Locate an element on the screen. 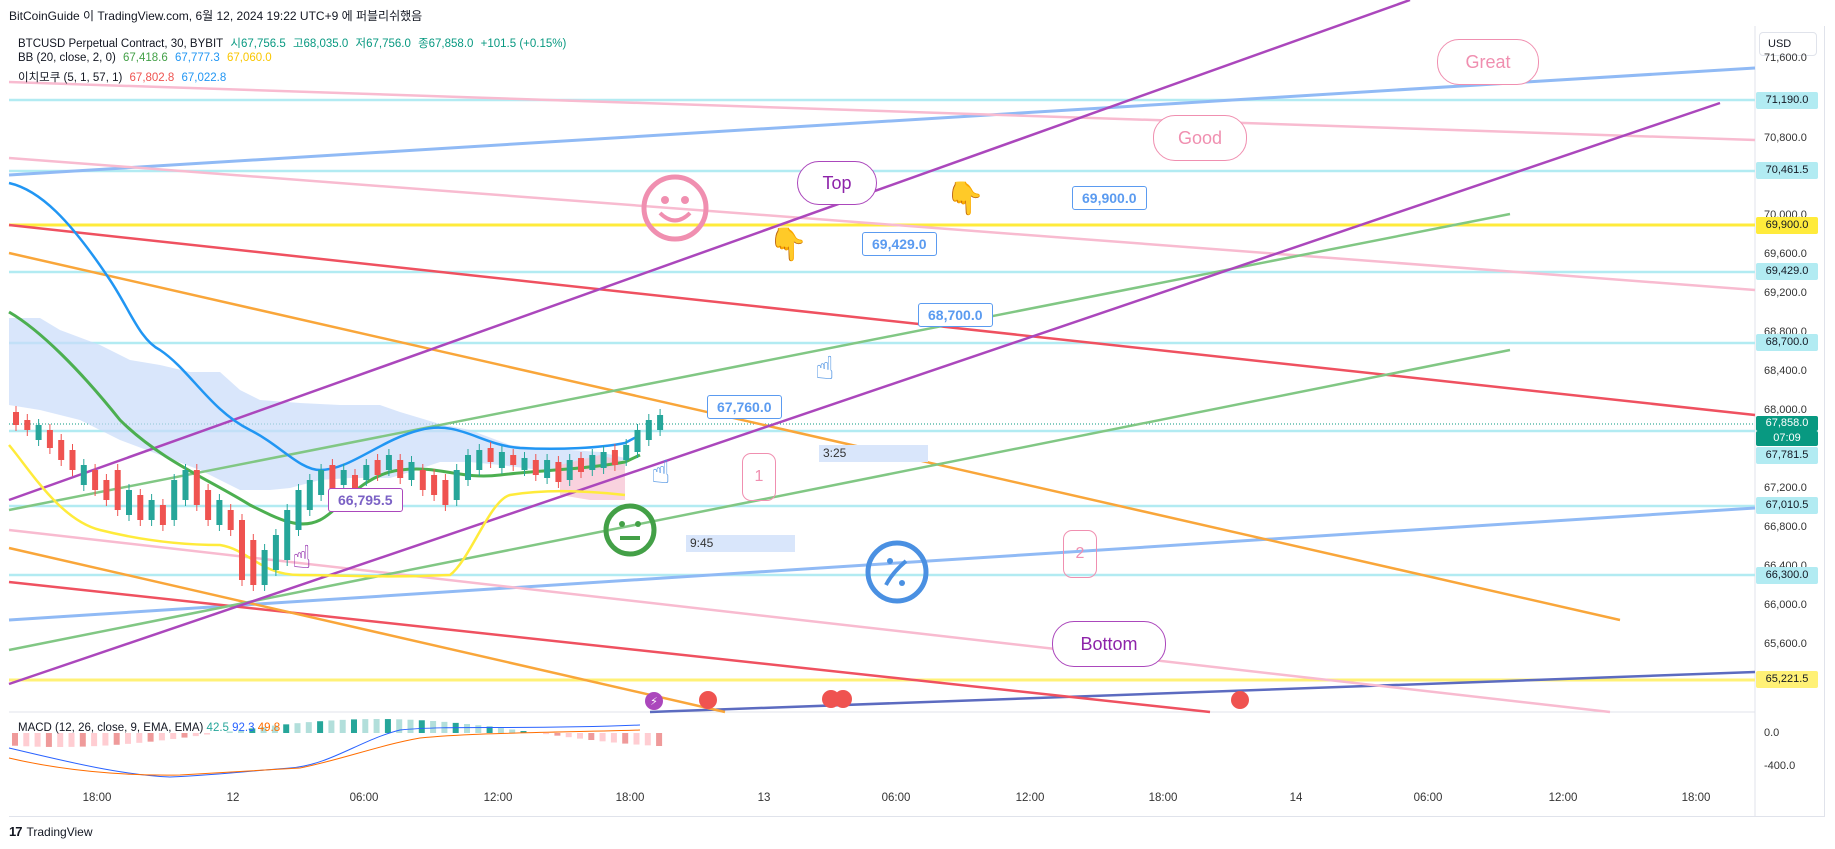  price-label-68700: 68,700.0 is located at coordinates (1787, 342).